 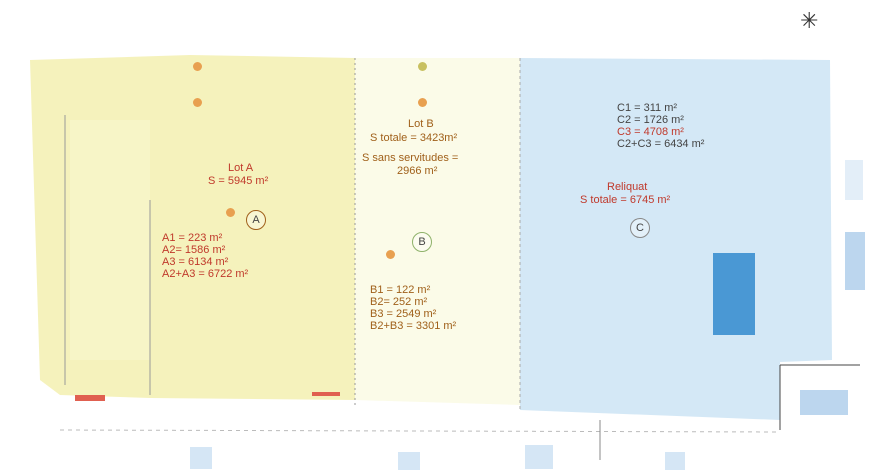 What do you see at coordinates (650, 132) in the screenshot?
I see `lot-c-subarea: C3 = 4708 m²` at bounding box center [650, 132].